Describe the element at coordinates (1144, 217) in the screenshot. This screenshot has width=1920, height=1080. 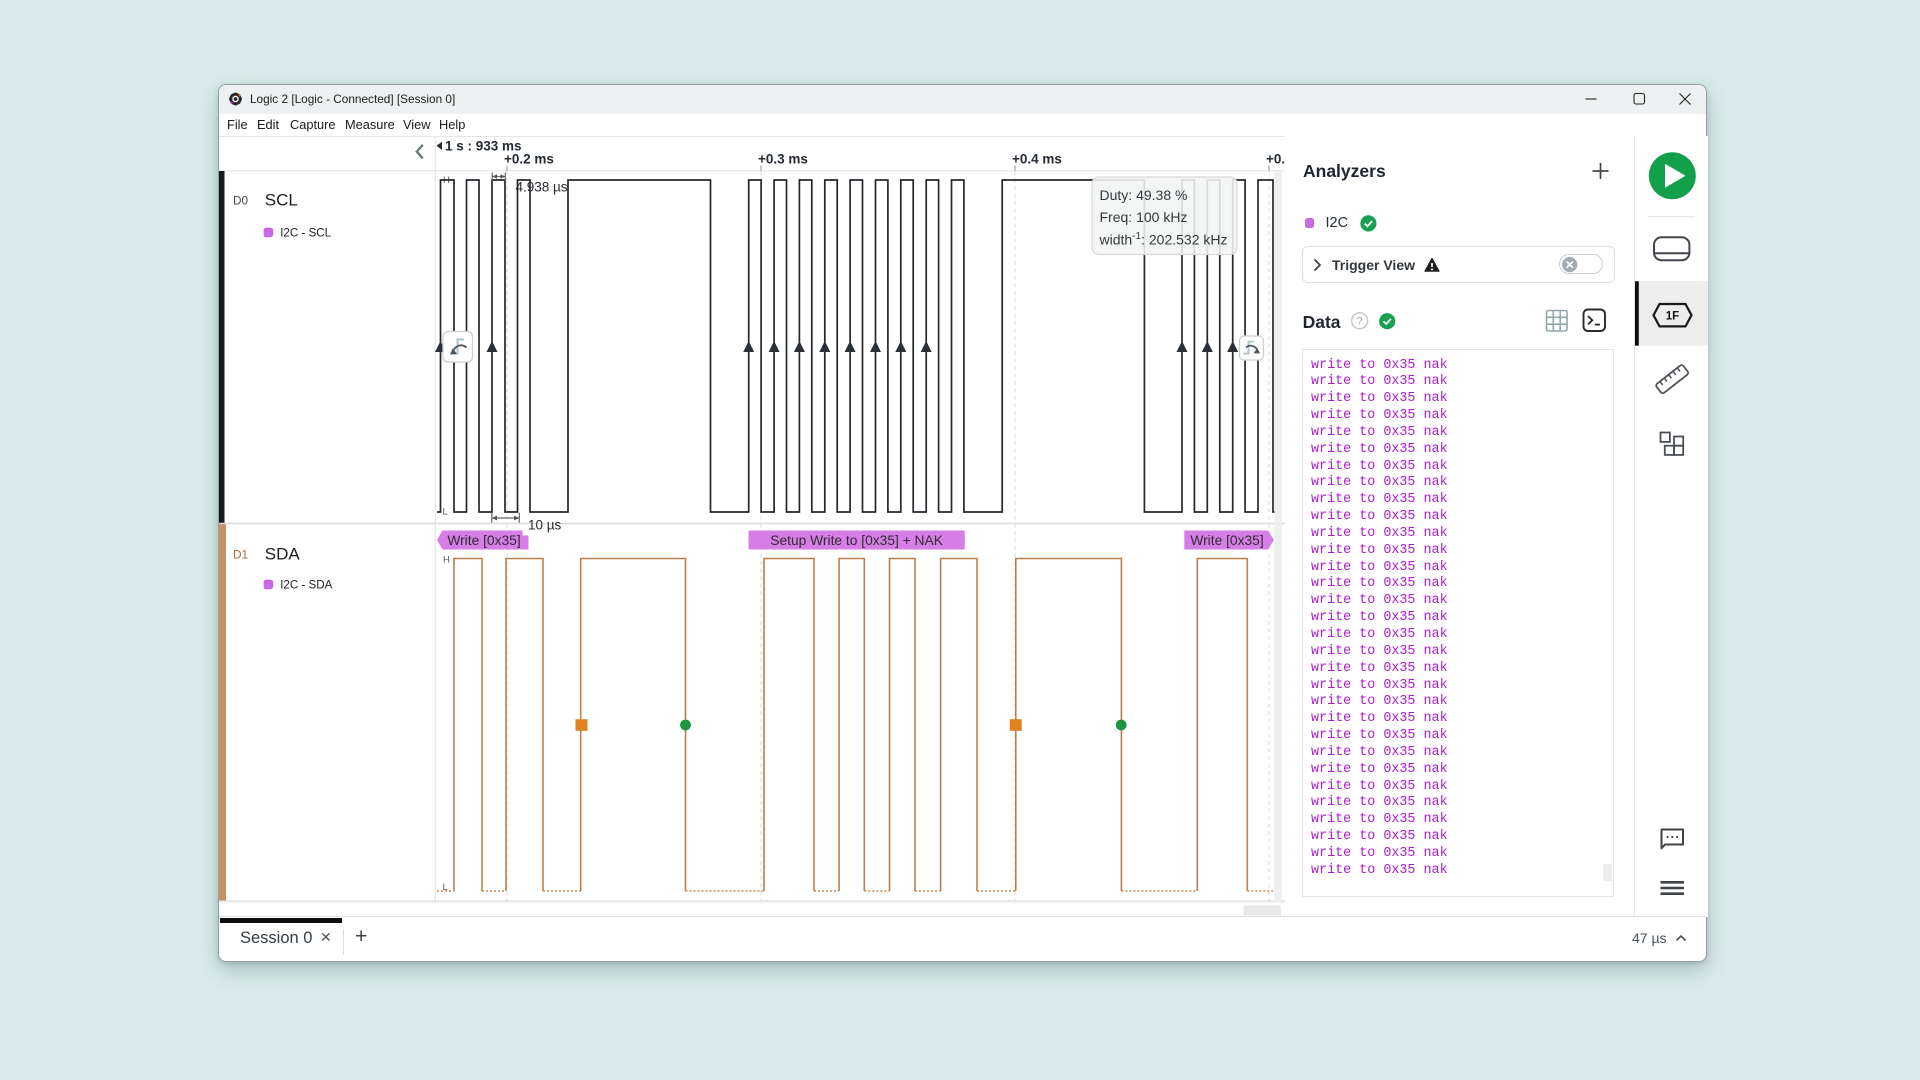
I see `svg-text: Freq: 100 kHz` at that location.